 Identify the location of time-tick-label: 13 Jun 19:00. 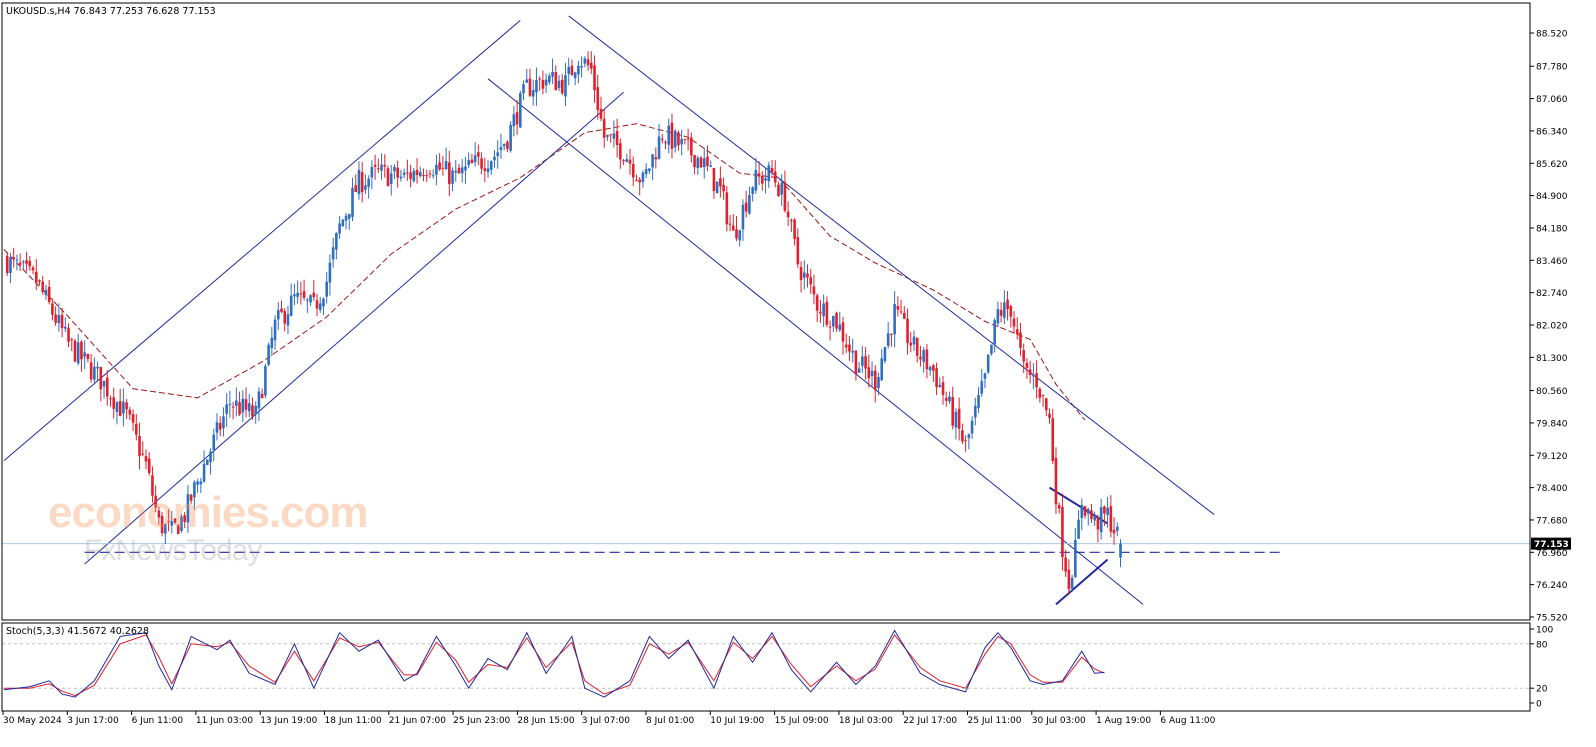
(288, 721).